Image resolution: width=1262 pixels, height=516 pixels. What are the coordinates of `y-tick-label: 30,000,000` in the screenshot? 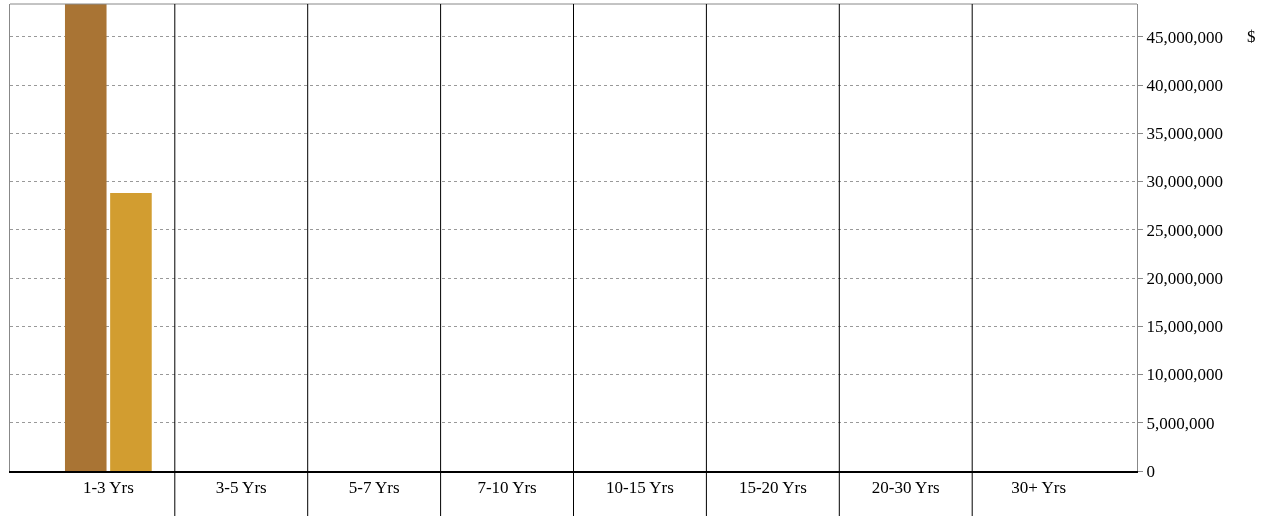 It's located at (1184, 182).